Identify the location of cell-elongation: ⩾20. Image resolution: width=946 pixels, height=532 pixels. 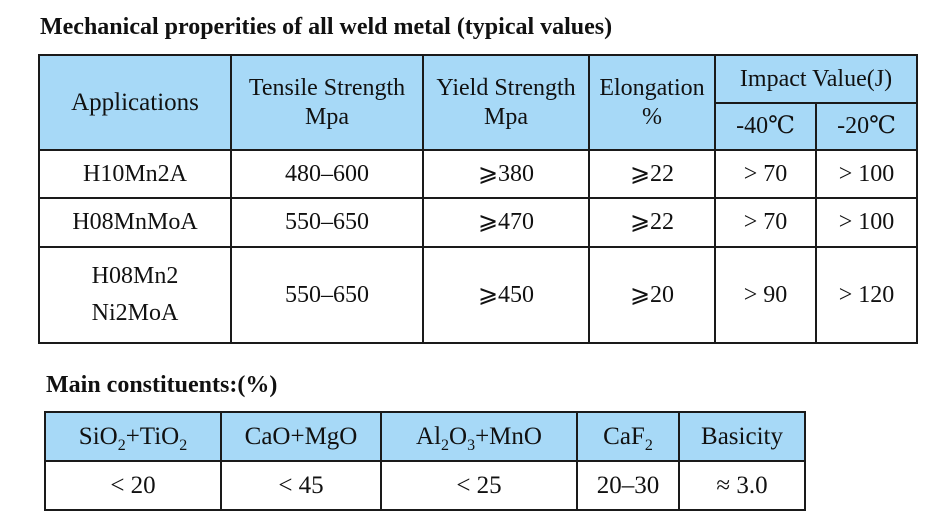
(652, 295).